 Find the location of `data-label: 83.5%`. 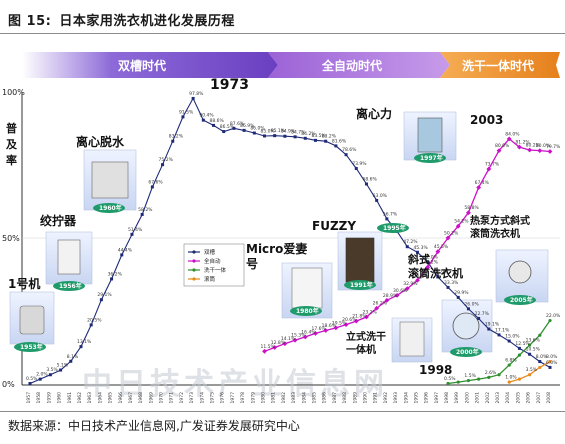

data-label: 83.5% is located at coordinates (318, 136).